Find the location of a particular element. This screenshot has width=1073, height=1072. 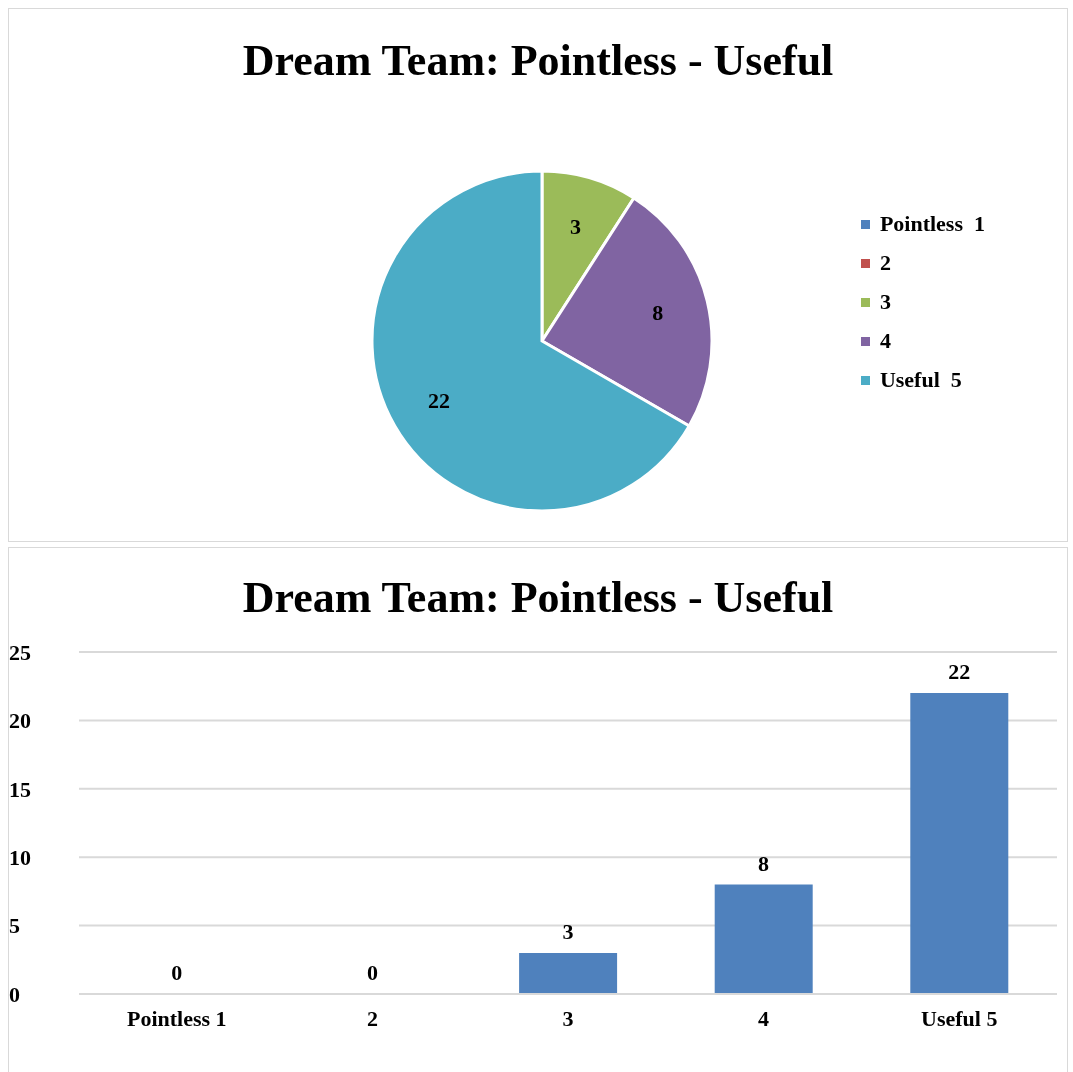

y-tick-label: 10 is located at coordinates (20, 858).